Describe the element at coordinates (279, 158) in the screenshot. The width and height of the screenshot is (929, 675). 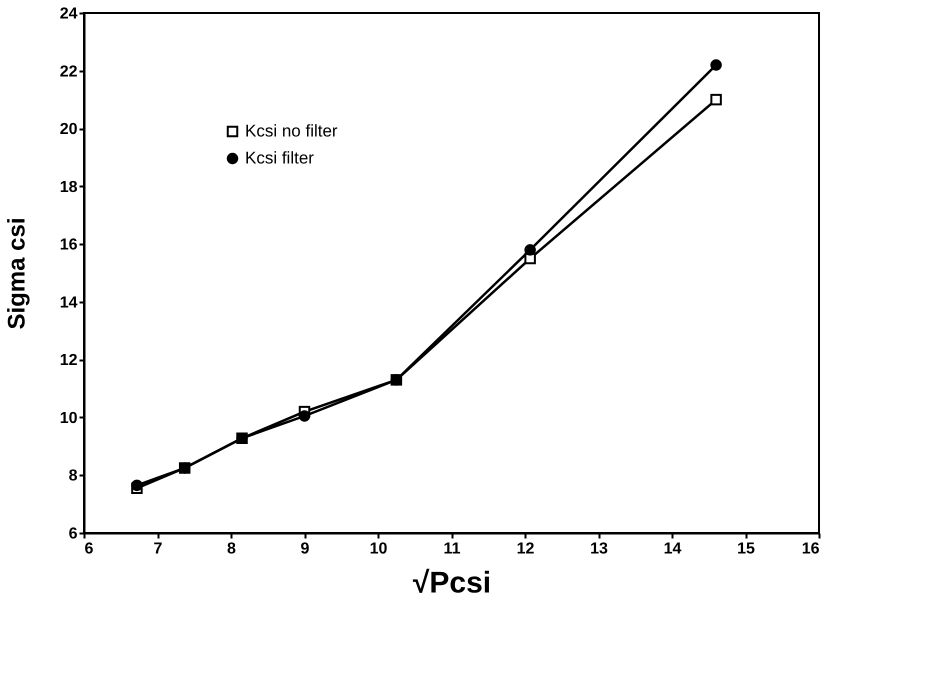
I see `legend-label: Kcsi filter` at that location.